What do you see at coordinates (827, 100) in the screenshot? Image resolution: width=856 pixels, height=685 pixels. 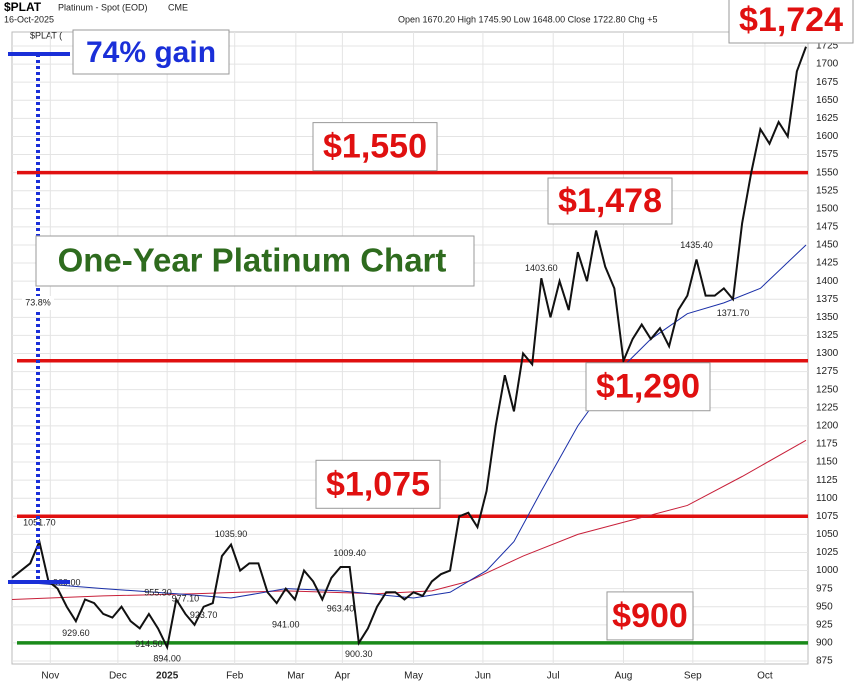 I see `y-tick-label: 1650` at bounding box center [827, 100].